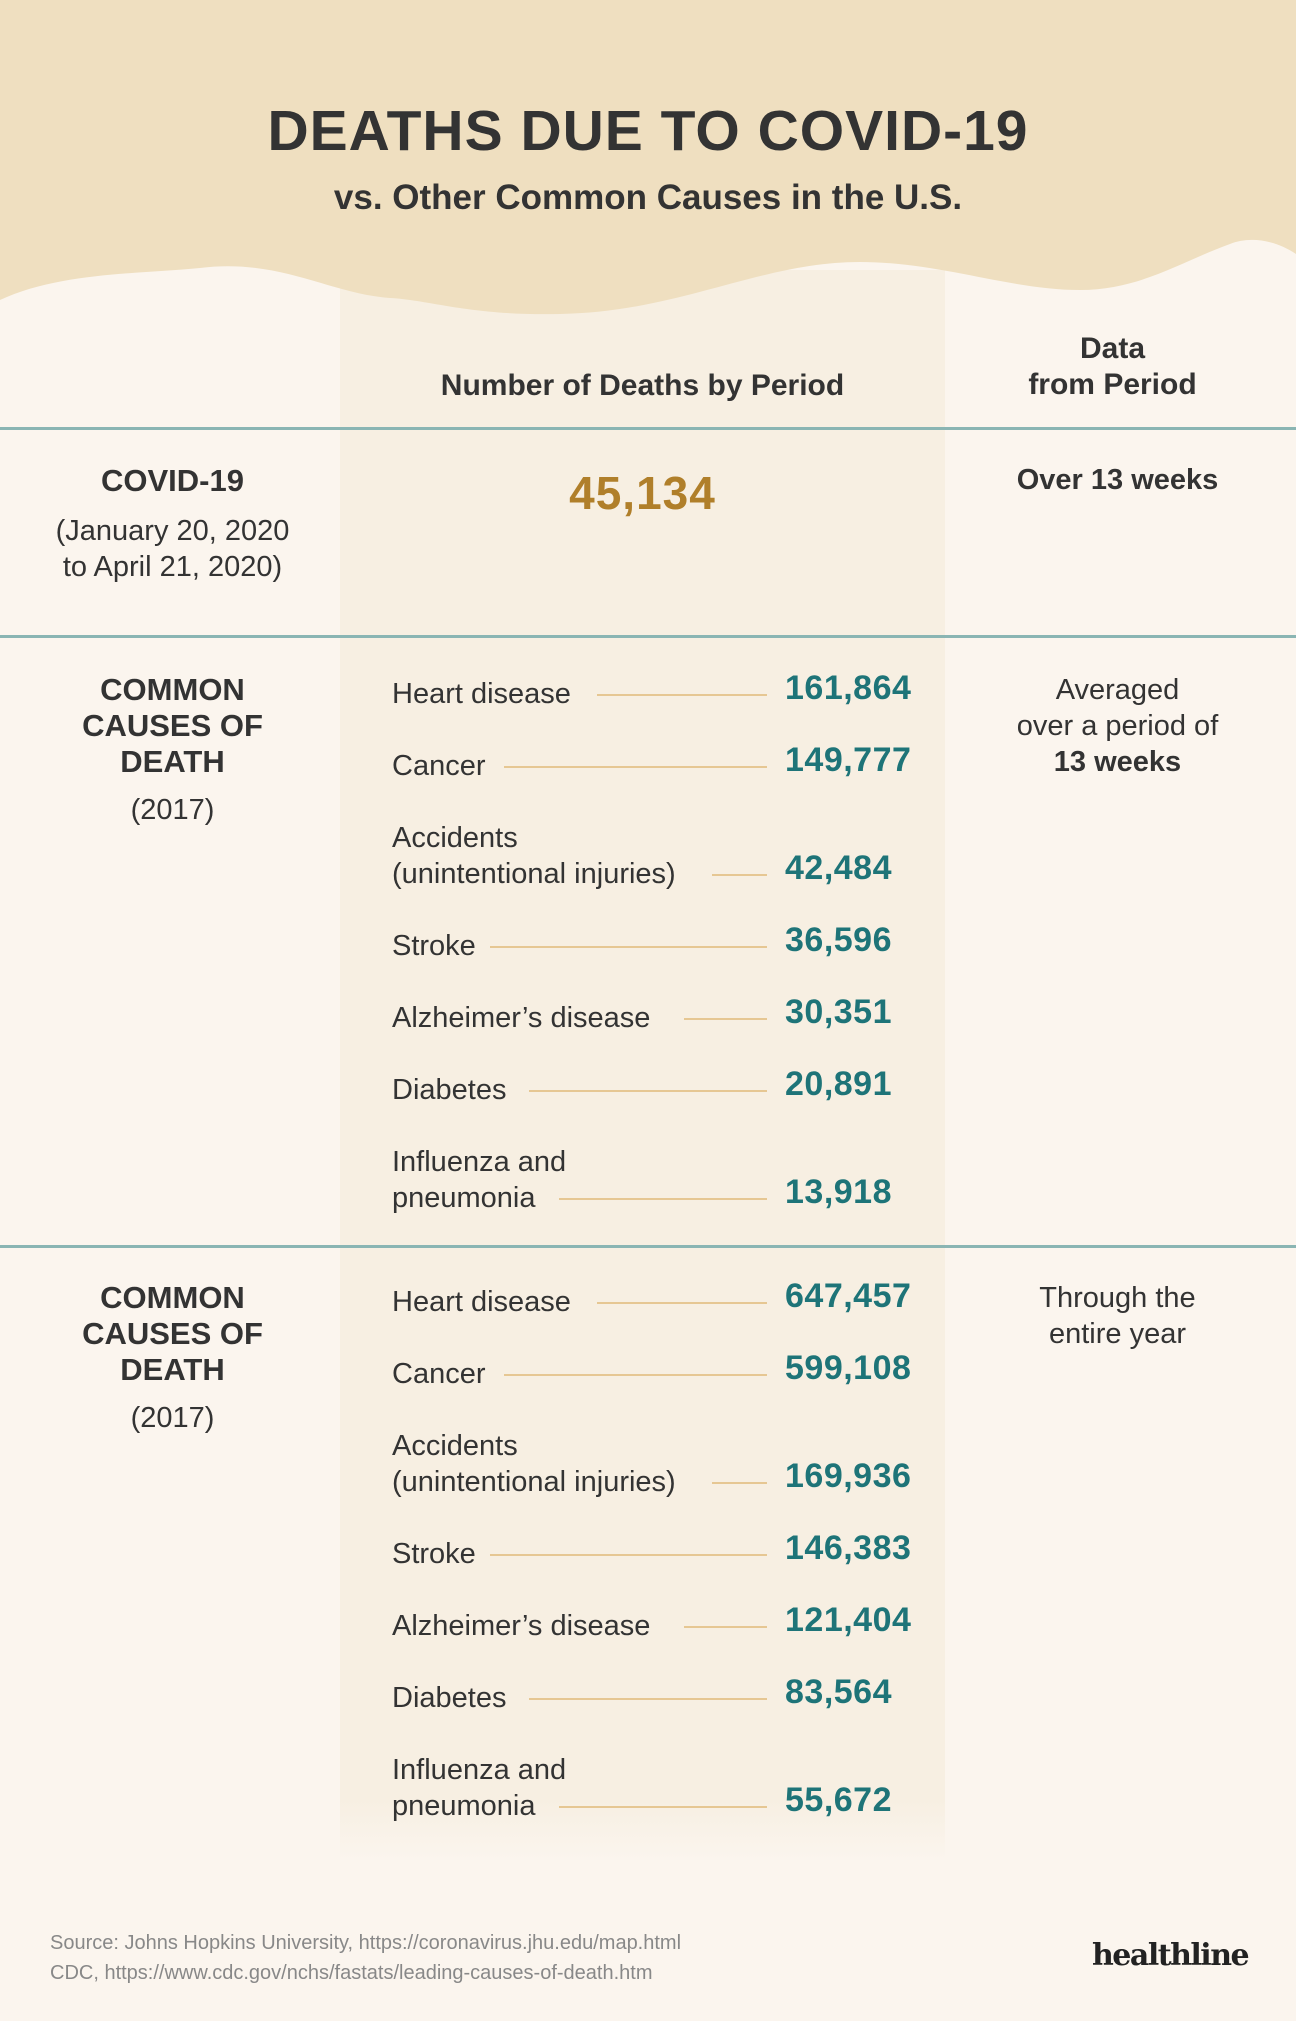 The height and width of the screenshot is (2021, 1296). What do you see at coordinates (172, 1369) in the screenshot?
I see `block2-title-line3: DEATH` at bounding box center [172, 1369].